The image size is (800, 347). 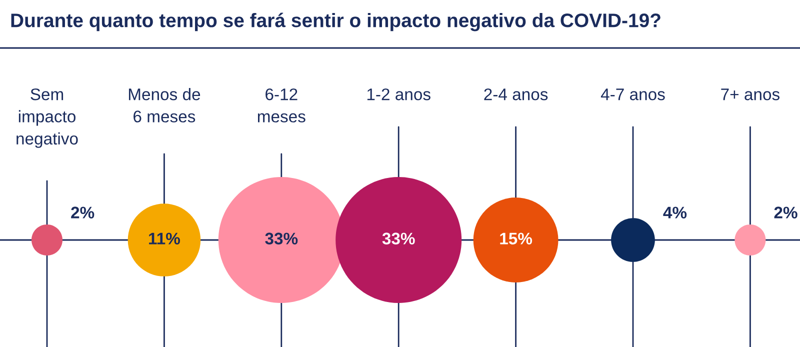 I want to click on text: Durante quanto tempo se fará sentir o impacto negativo da COVID-19?, so click(x=335, y=22).